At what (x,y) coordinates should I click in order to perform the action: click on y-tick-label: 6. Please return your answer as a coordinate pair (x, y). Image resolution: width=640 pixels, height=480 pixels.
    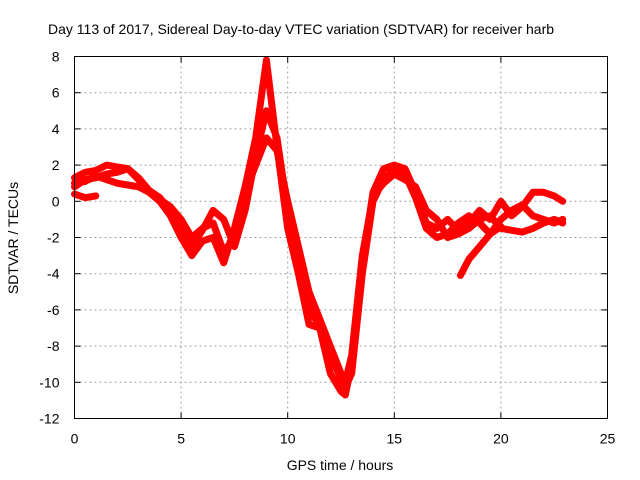
    Looking at the image, I should click on (56, 93).